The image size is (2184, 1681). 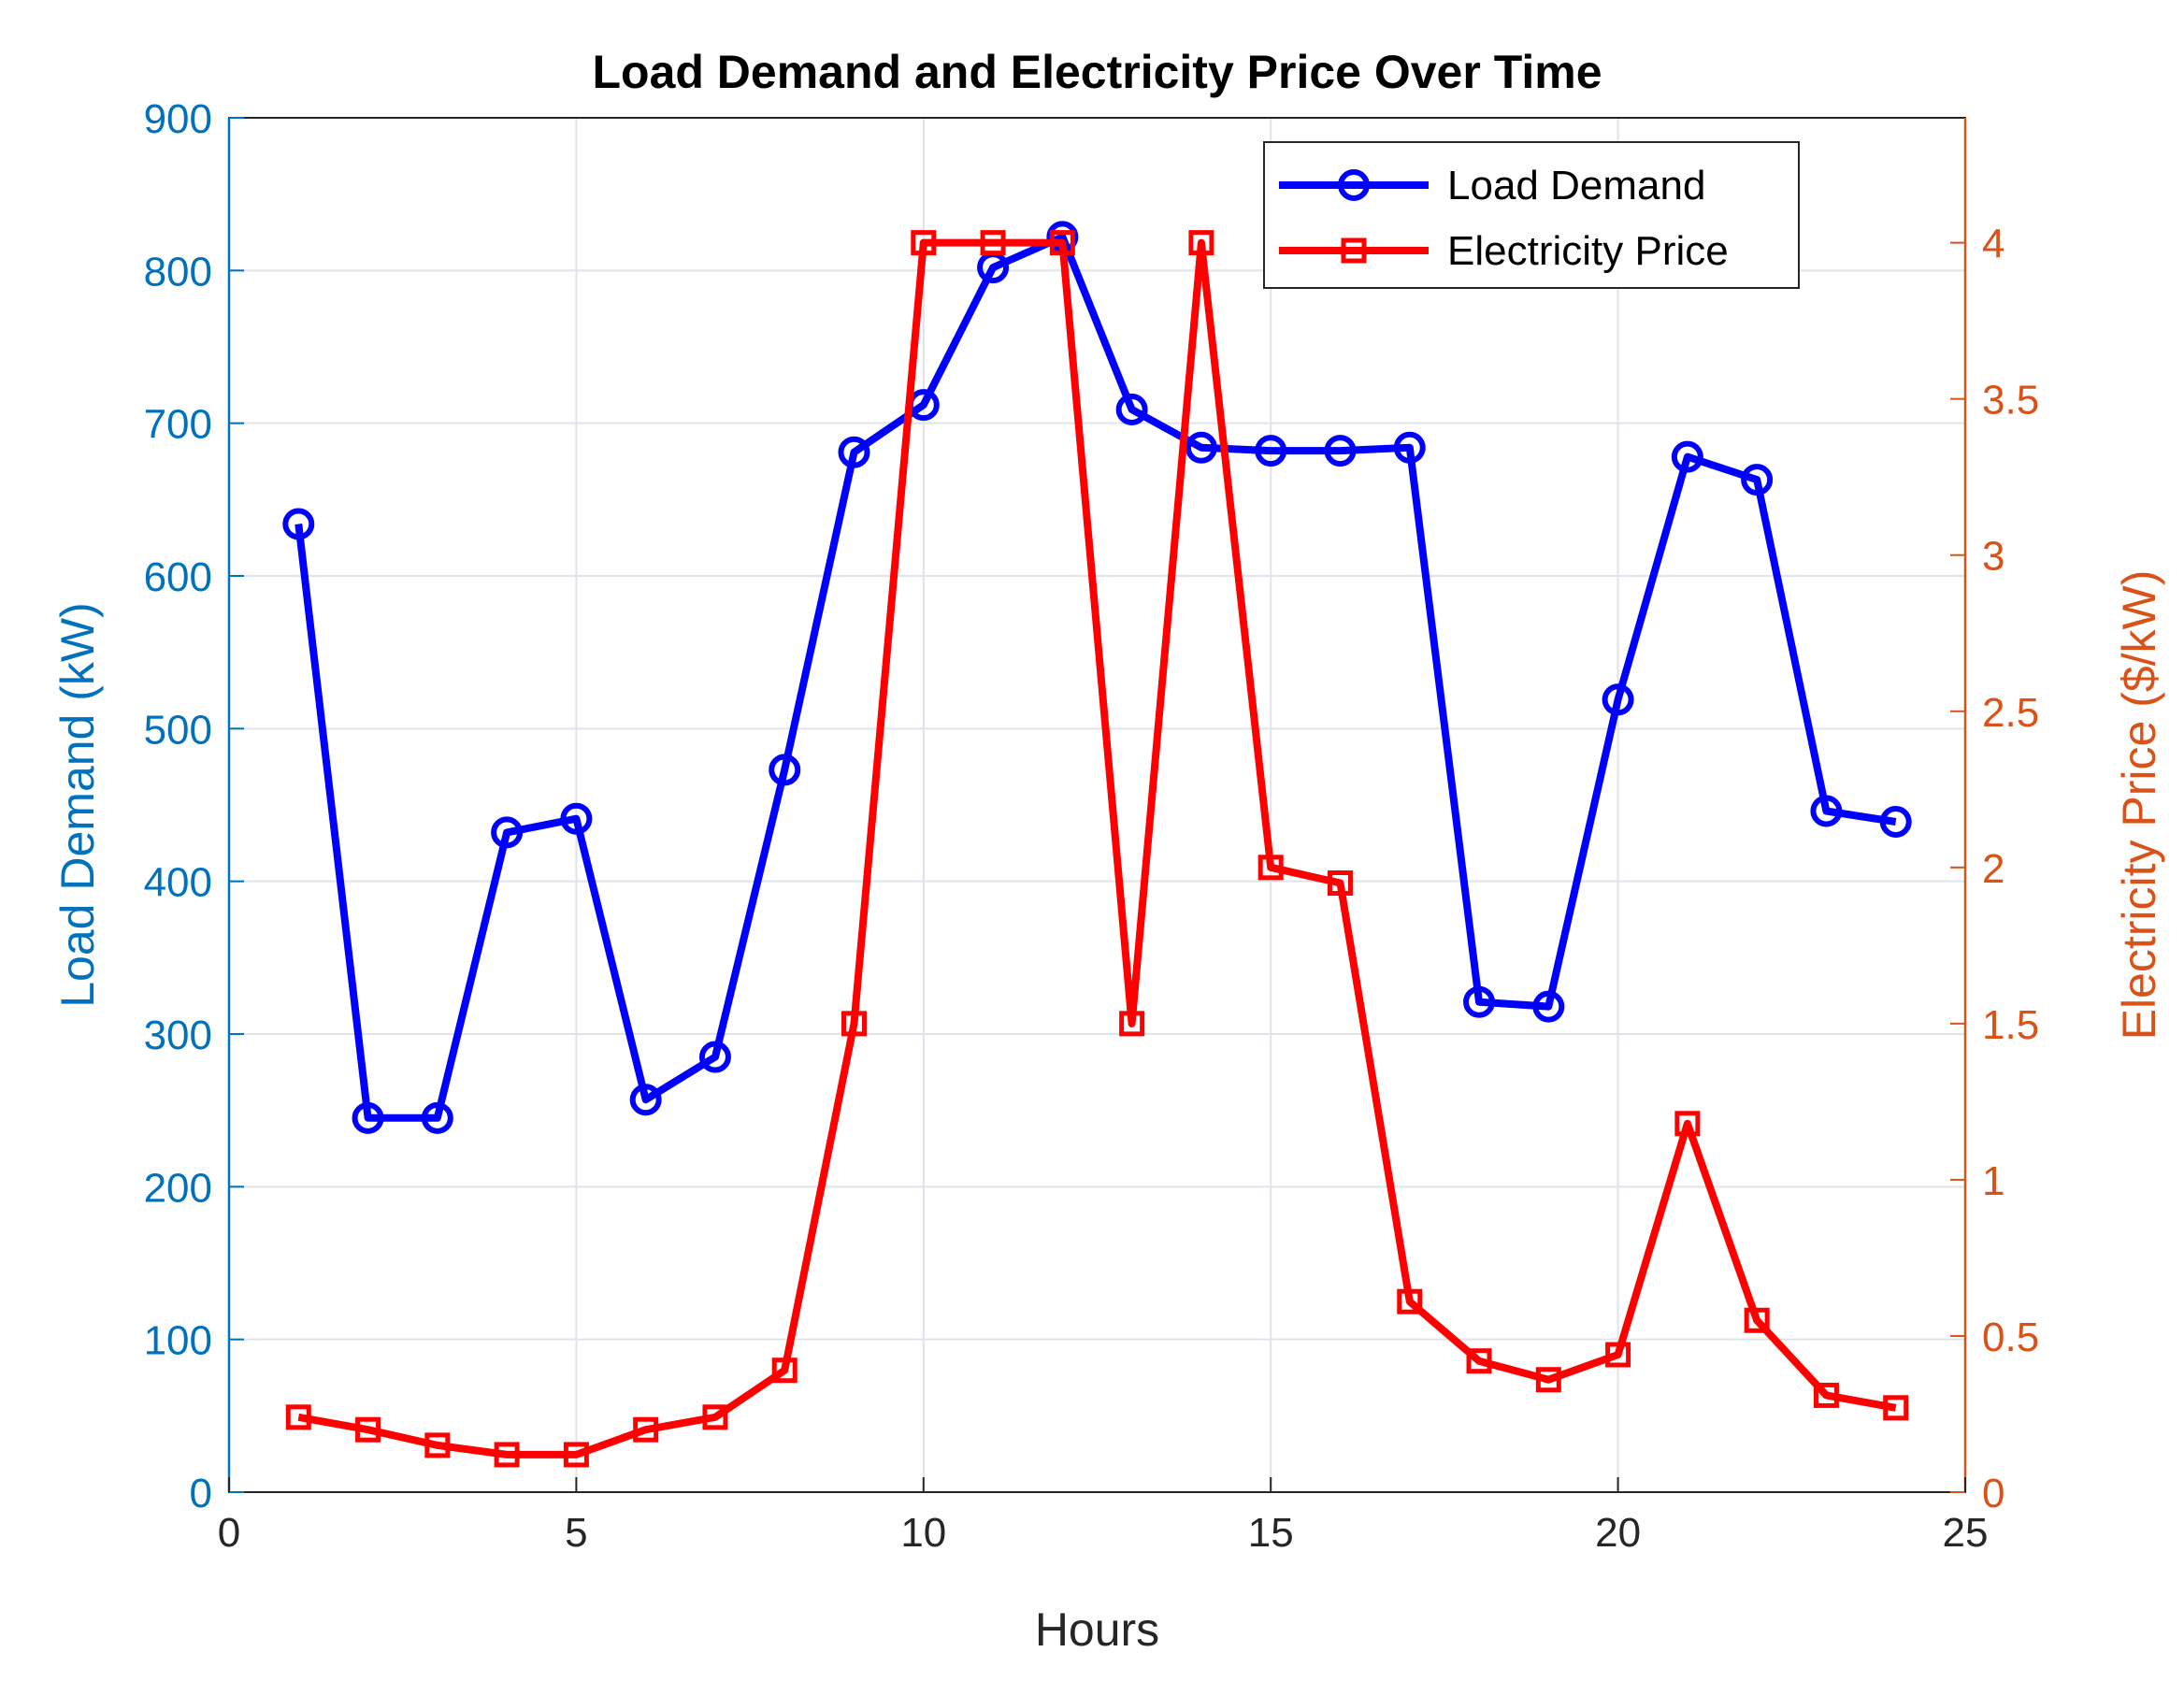 What do you see at coordinates (1993, 1494) in the screenshot?
I see `right-axis-tick-label: 0` at bounding box center [1993, 1494].